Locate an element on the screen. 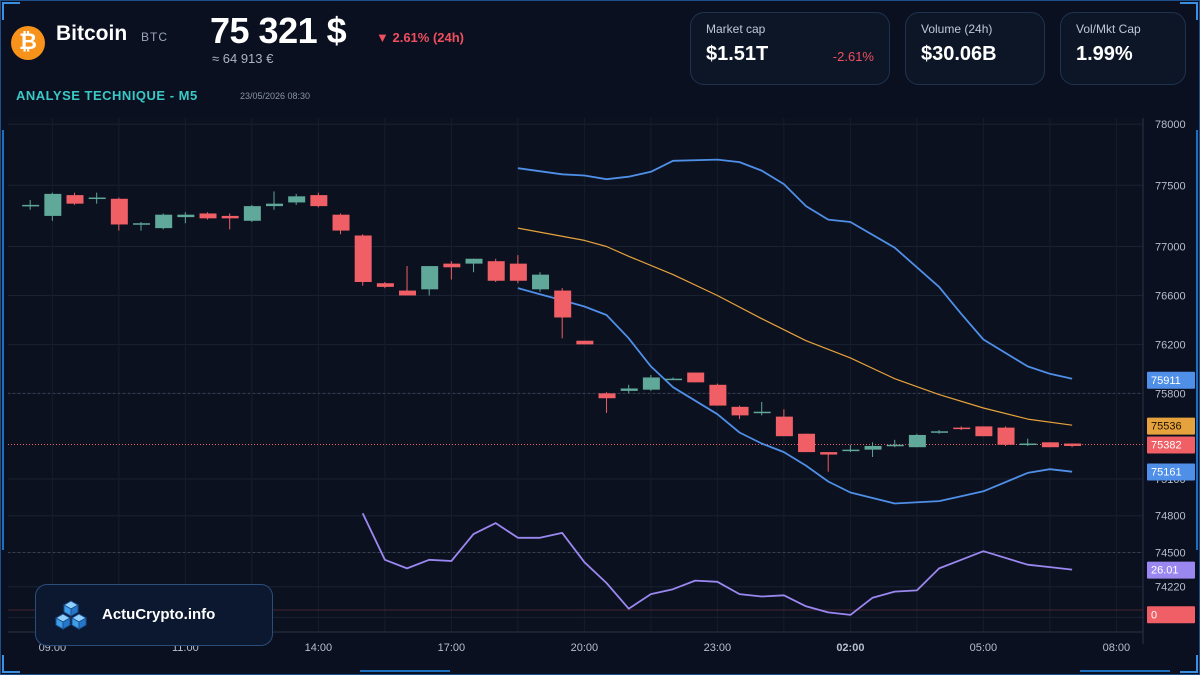 Image resolution: width=1200 pixels, height=675 pixels. card-label: Volume (24h) is located at coordinates (957, 29).